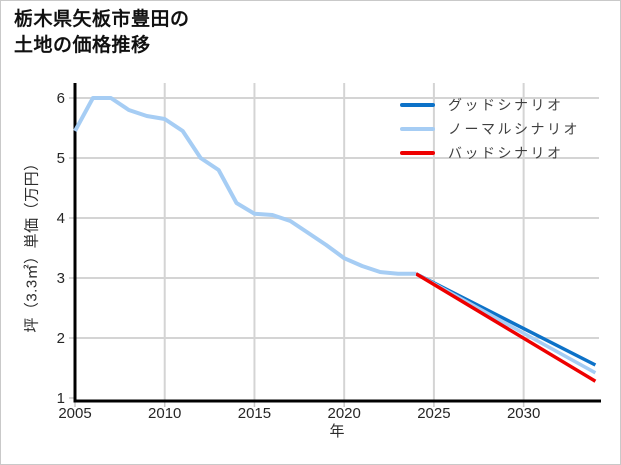  I want to click on x-axis-label: 年, so click(337, 431).